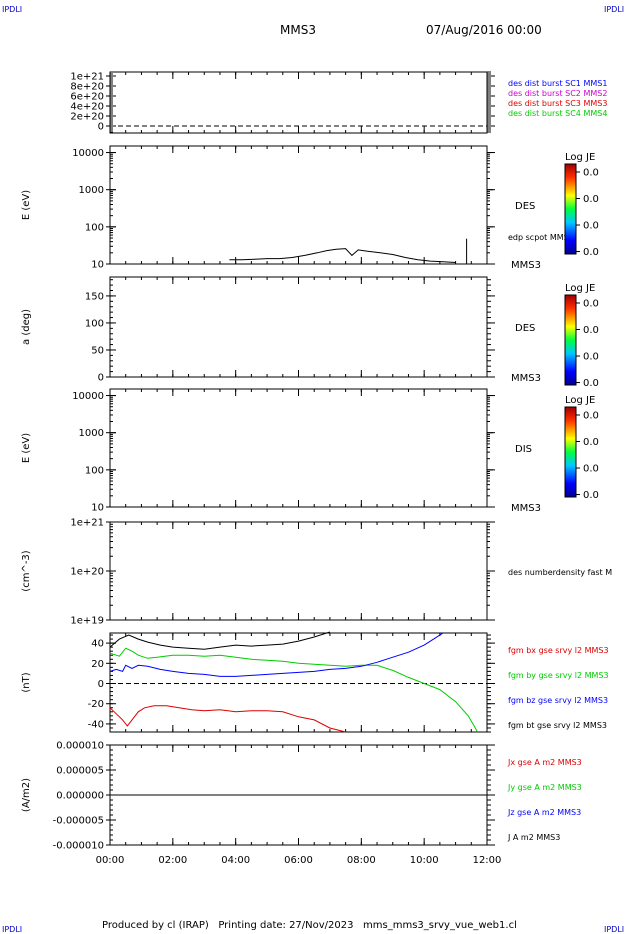  What do you see at coordinates (557, 113) in the screenshot?
I see `legend-entry: des dist burst SC4 MMS4` at bounding box center [557, 113].